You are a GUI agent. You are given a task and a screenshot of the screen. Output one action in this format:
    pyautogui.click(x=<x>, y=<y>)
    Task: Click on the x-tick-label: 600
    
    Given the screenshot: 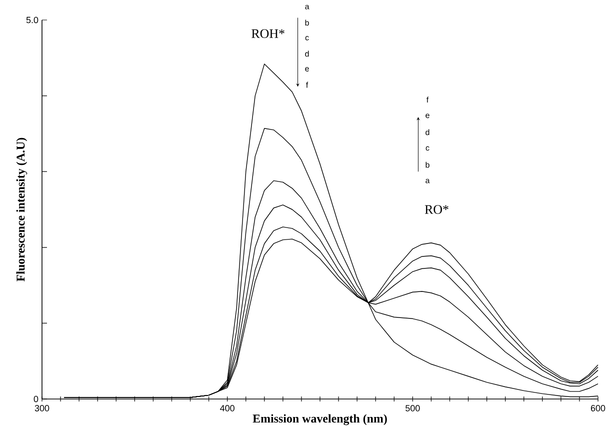 What is the action you would take?
    pyautogui.click(x=598, y=408)
    